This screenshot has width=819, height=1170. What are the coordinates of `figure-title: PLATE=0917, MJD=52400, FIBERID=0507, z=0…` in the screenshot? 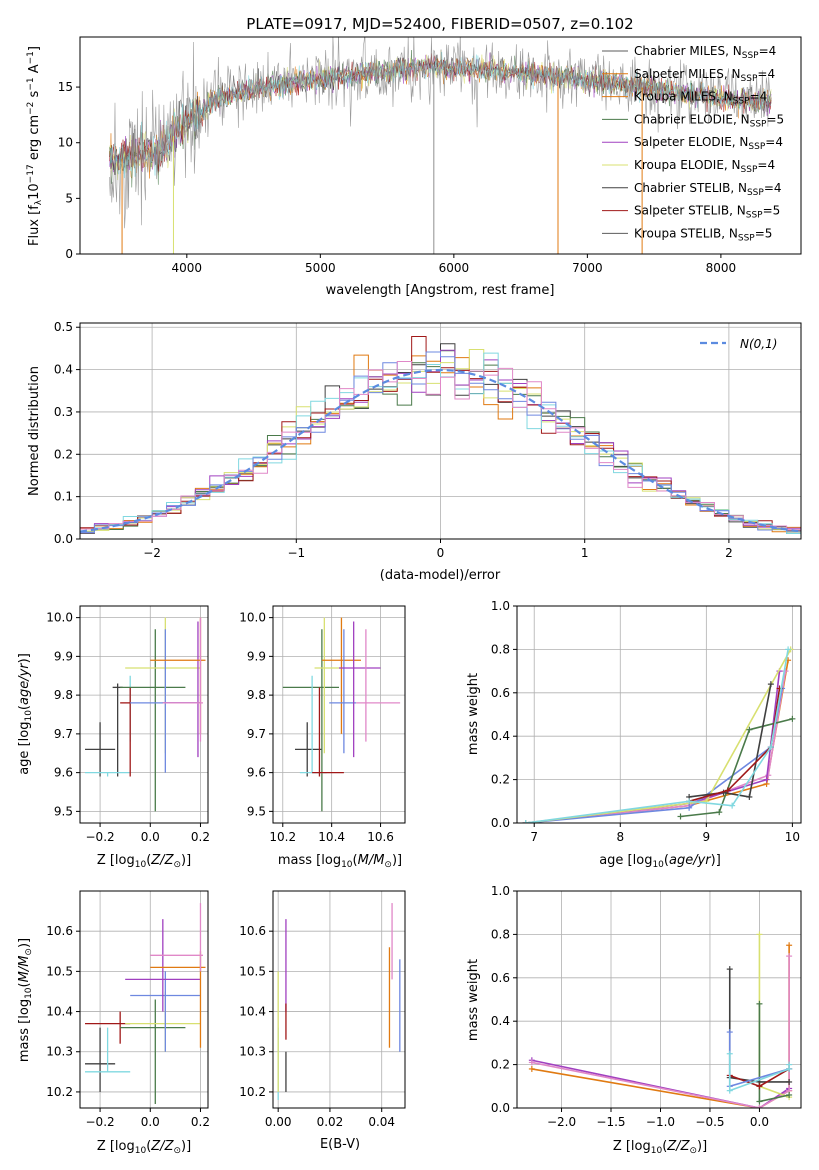 It's located at (439, 24).